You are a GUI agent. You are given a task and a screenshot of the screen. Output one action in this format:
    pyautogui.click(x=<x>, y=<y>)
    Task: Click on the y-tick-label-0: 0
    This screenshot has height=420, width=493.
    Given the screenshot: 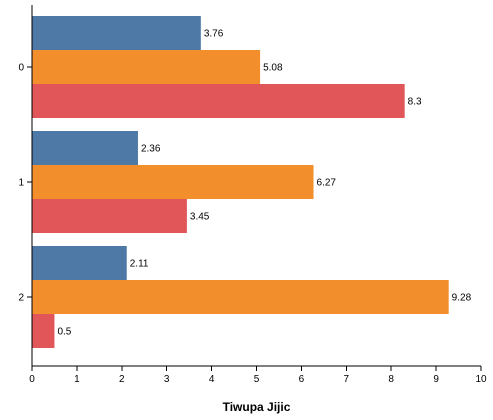 What is the action you would take?
    pyautogui.click(x=21, y=68)
    